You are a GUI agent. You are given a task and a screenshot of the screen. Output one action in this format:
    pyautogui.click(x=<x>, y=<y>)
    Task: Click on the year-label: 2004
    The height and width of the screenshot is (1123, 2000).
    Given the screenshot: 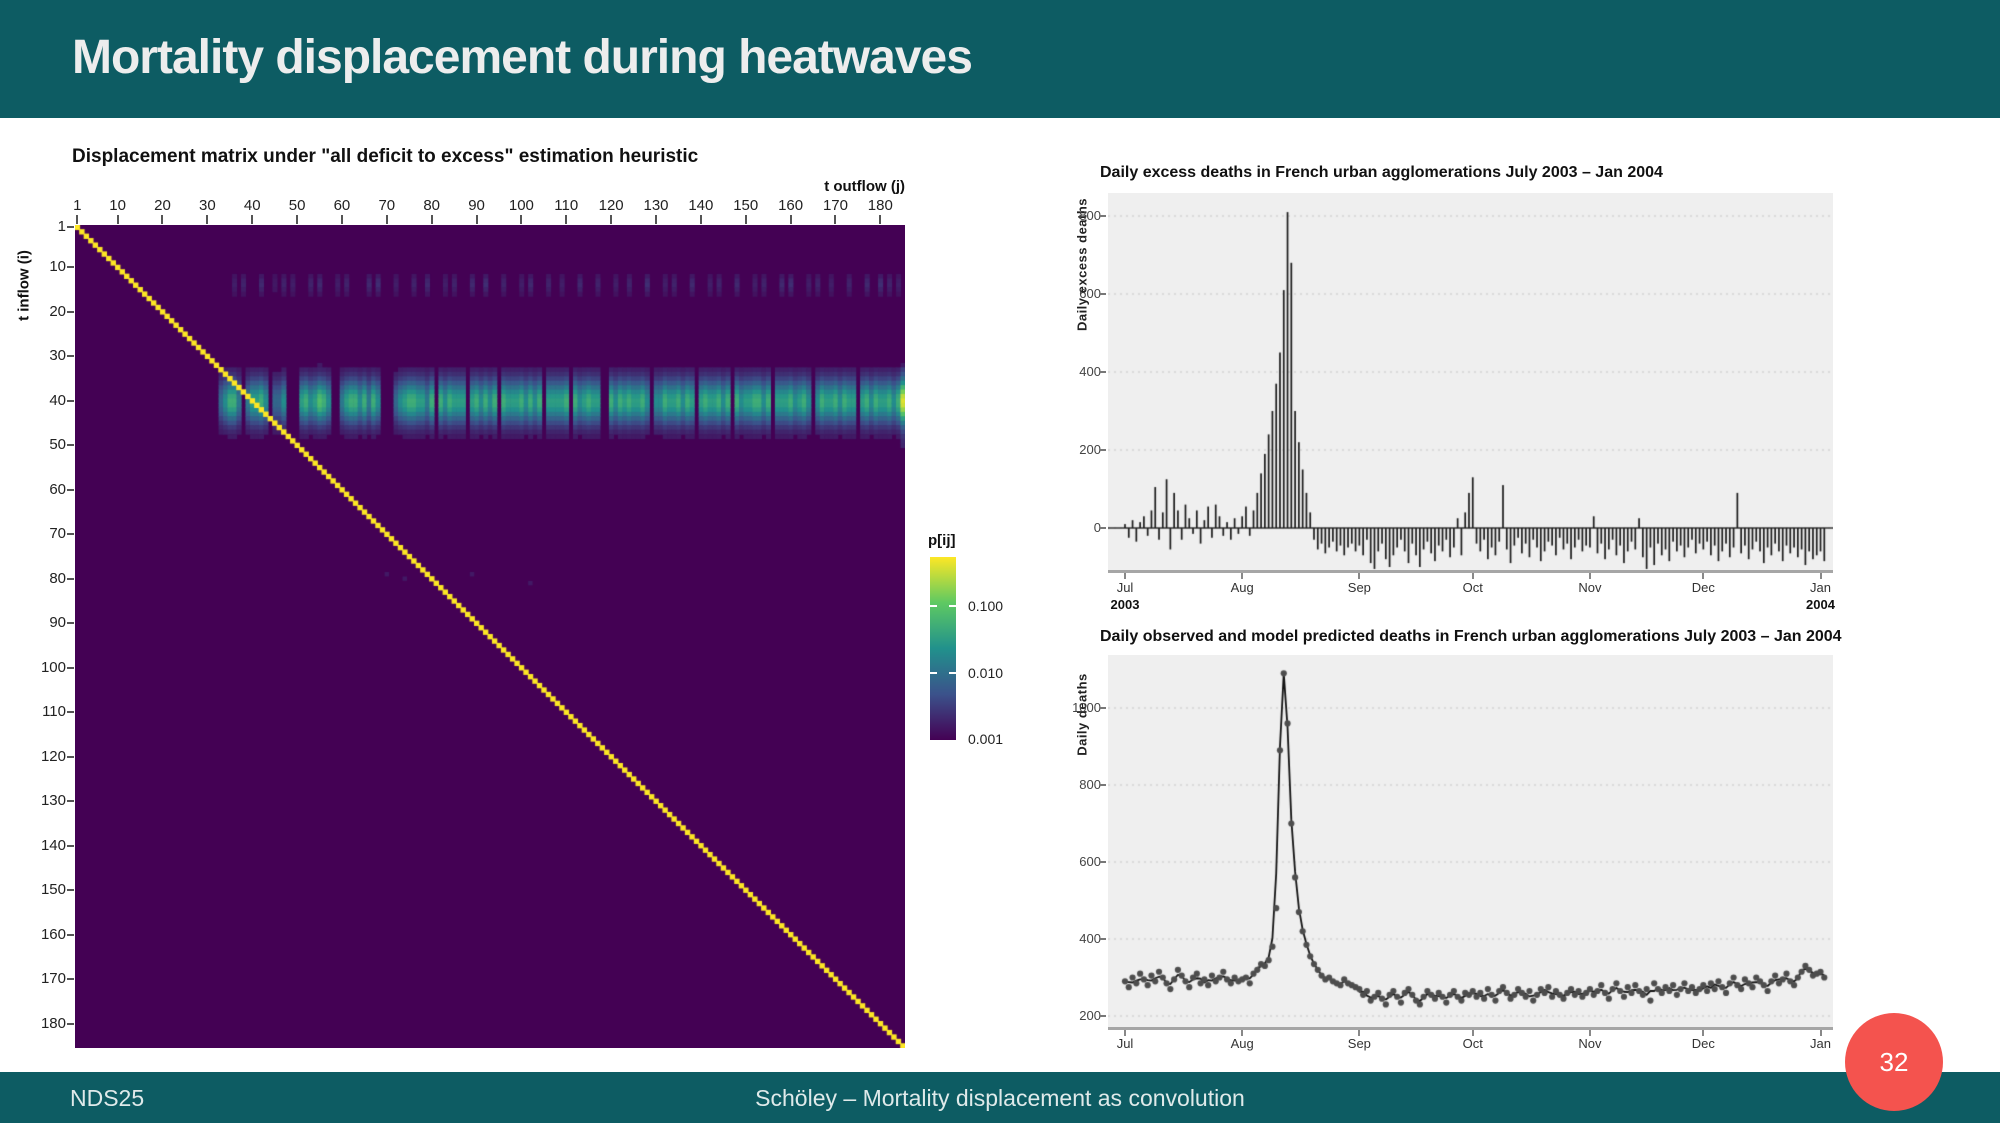 What is the action you would take?
    pyautogui.click(x=1820, y=604)
    